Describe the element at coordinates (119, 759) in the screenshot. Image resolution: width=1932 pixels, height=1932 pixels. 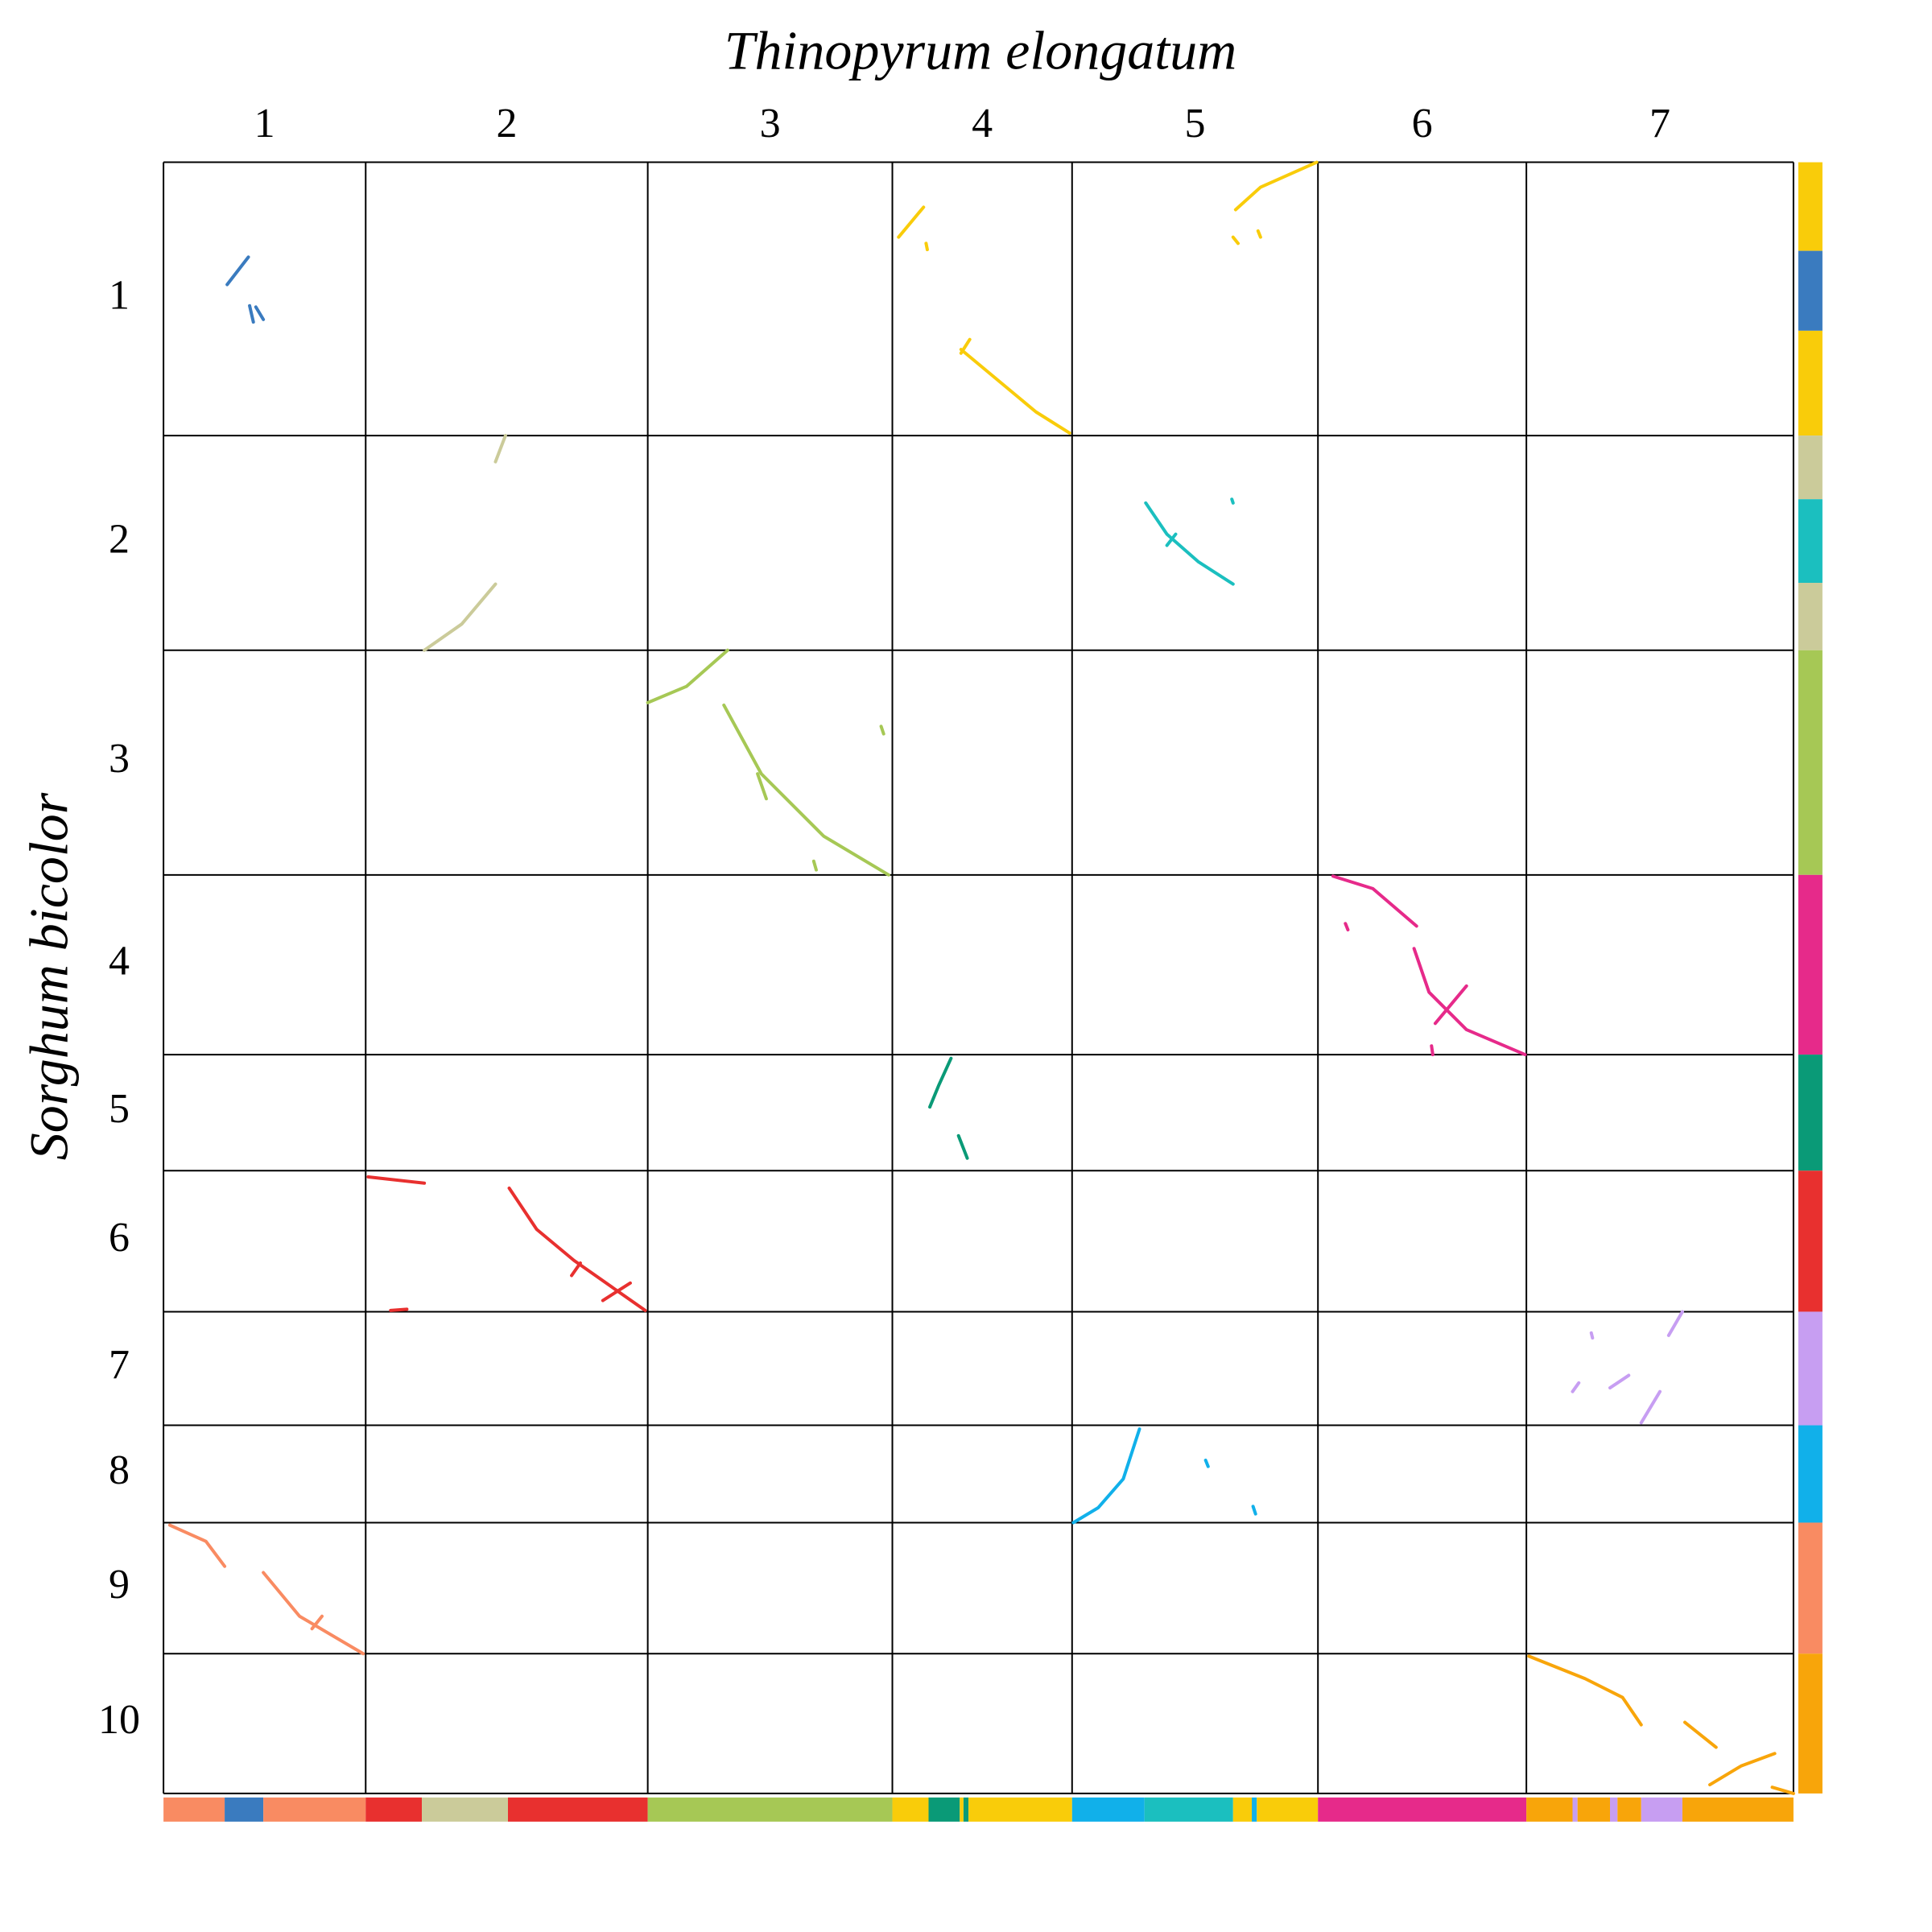
I see `y-chromosome-label: 3` at that location.